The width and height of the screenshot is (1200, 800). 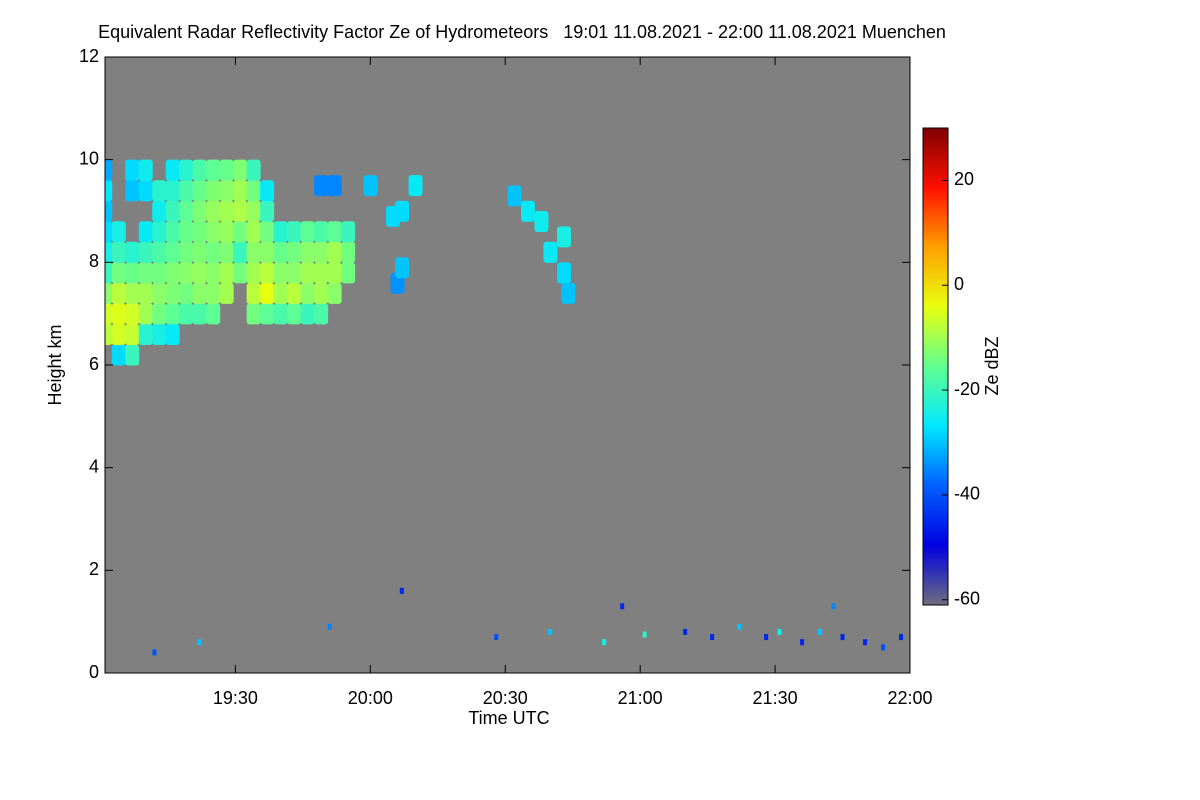 I want to click on colorbar, so click(x=935, y=366).